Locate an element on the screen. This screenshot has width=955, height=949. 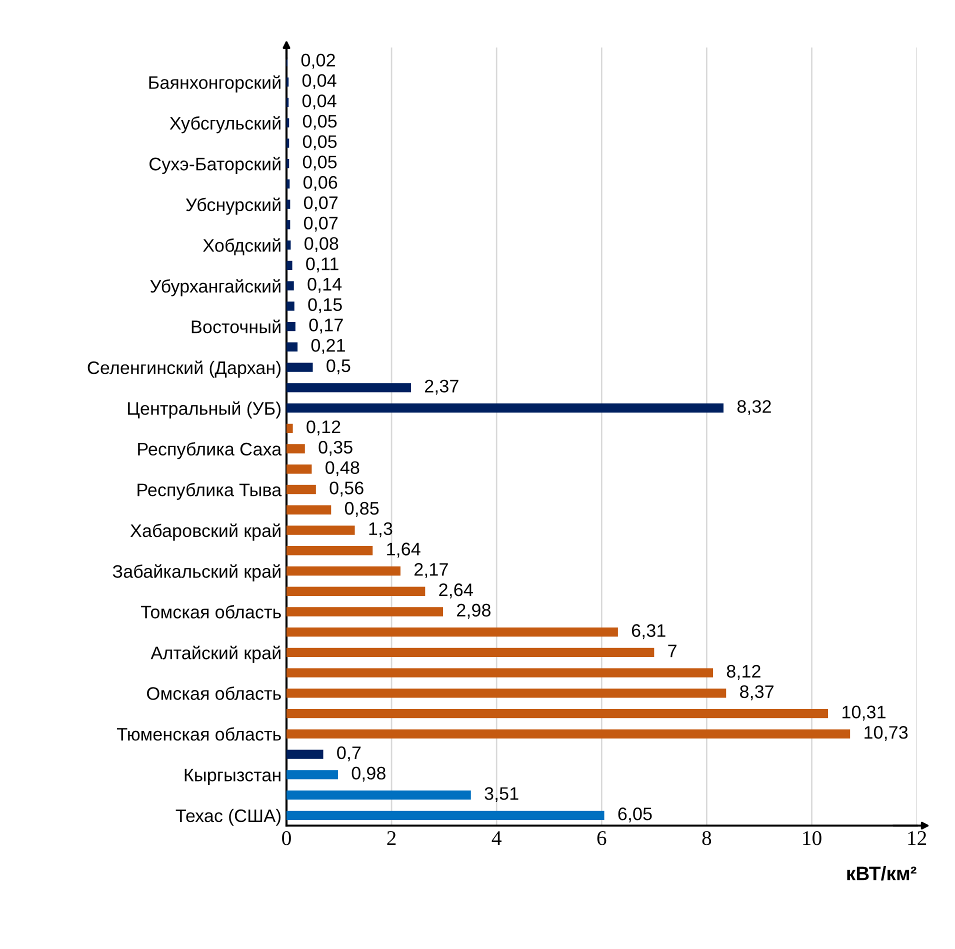
data-label: 8,37 is located at coordinates (757, 692).